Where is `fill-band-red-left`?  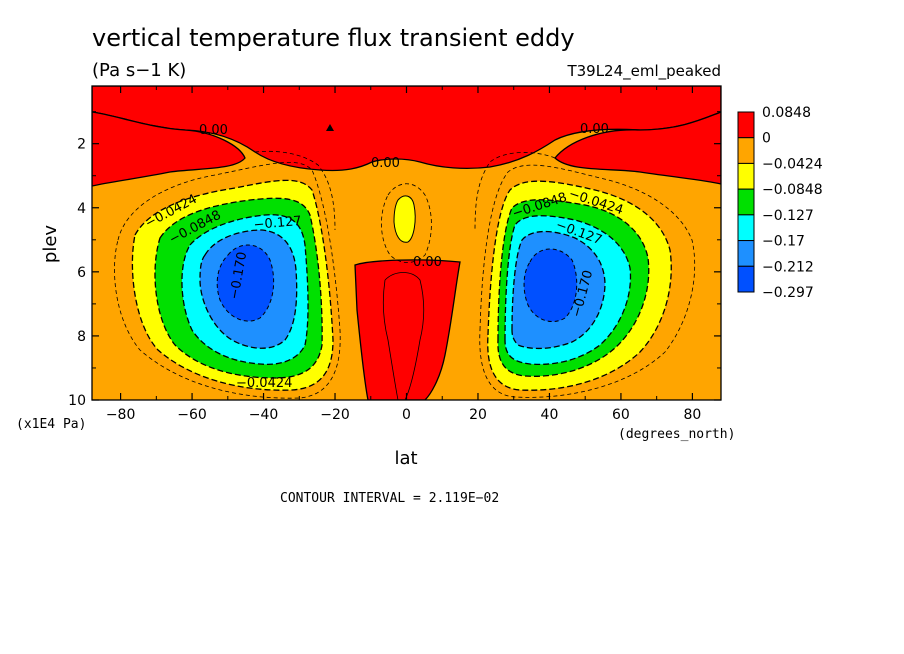
fill-band-red-left is located at coordinates (169, 149).